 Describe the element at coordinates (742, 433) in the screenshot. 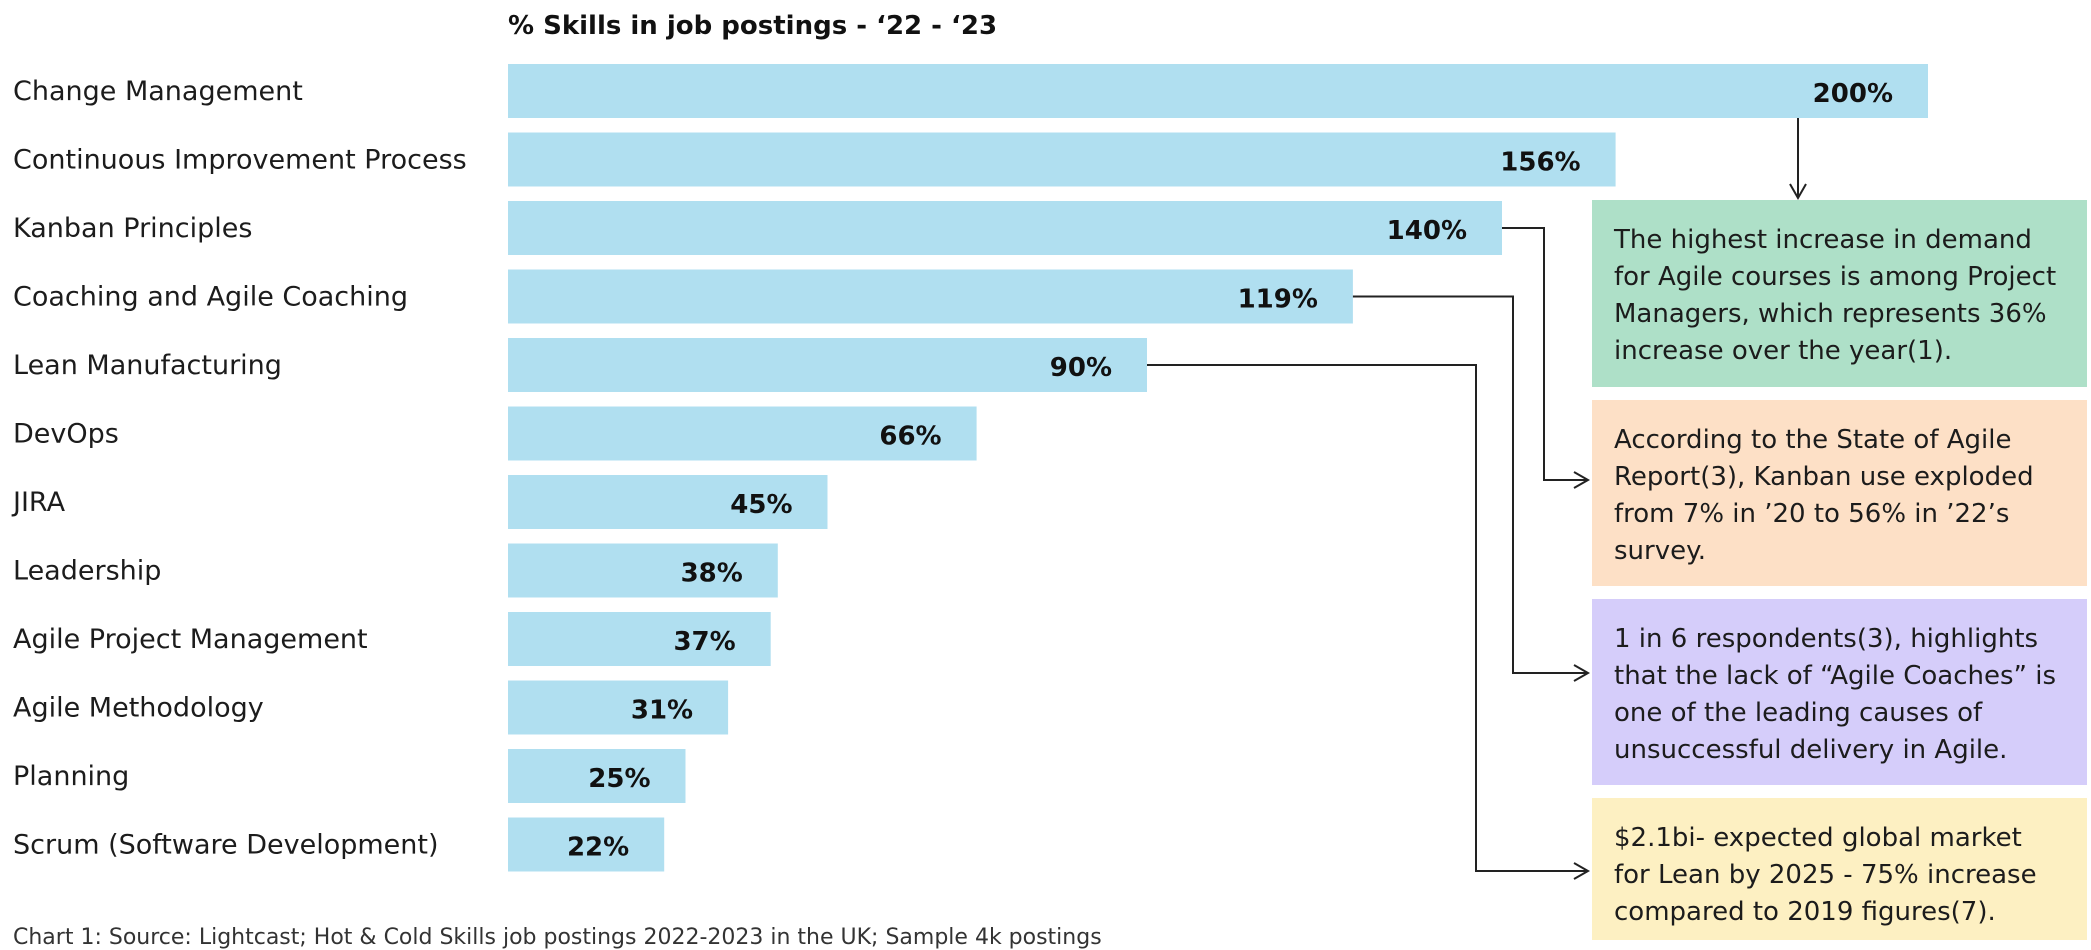

I see `bar-devops` at that location.